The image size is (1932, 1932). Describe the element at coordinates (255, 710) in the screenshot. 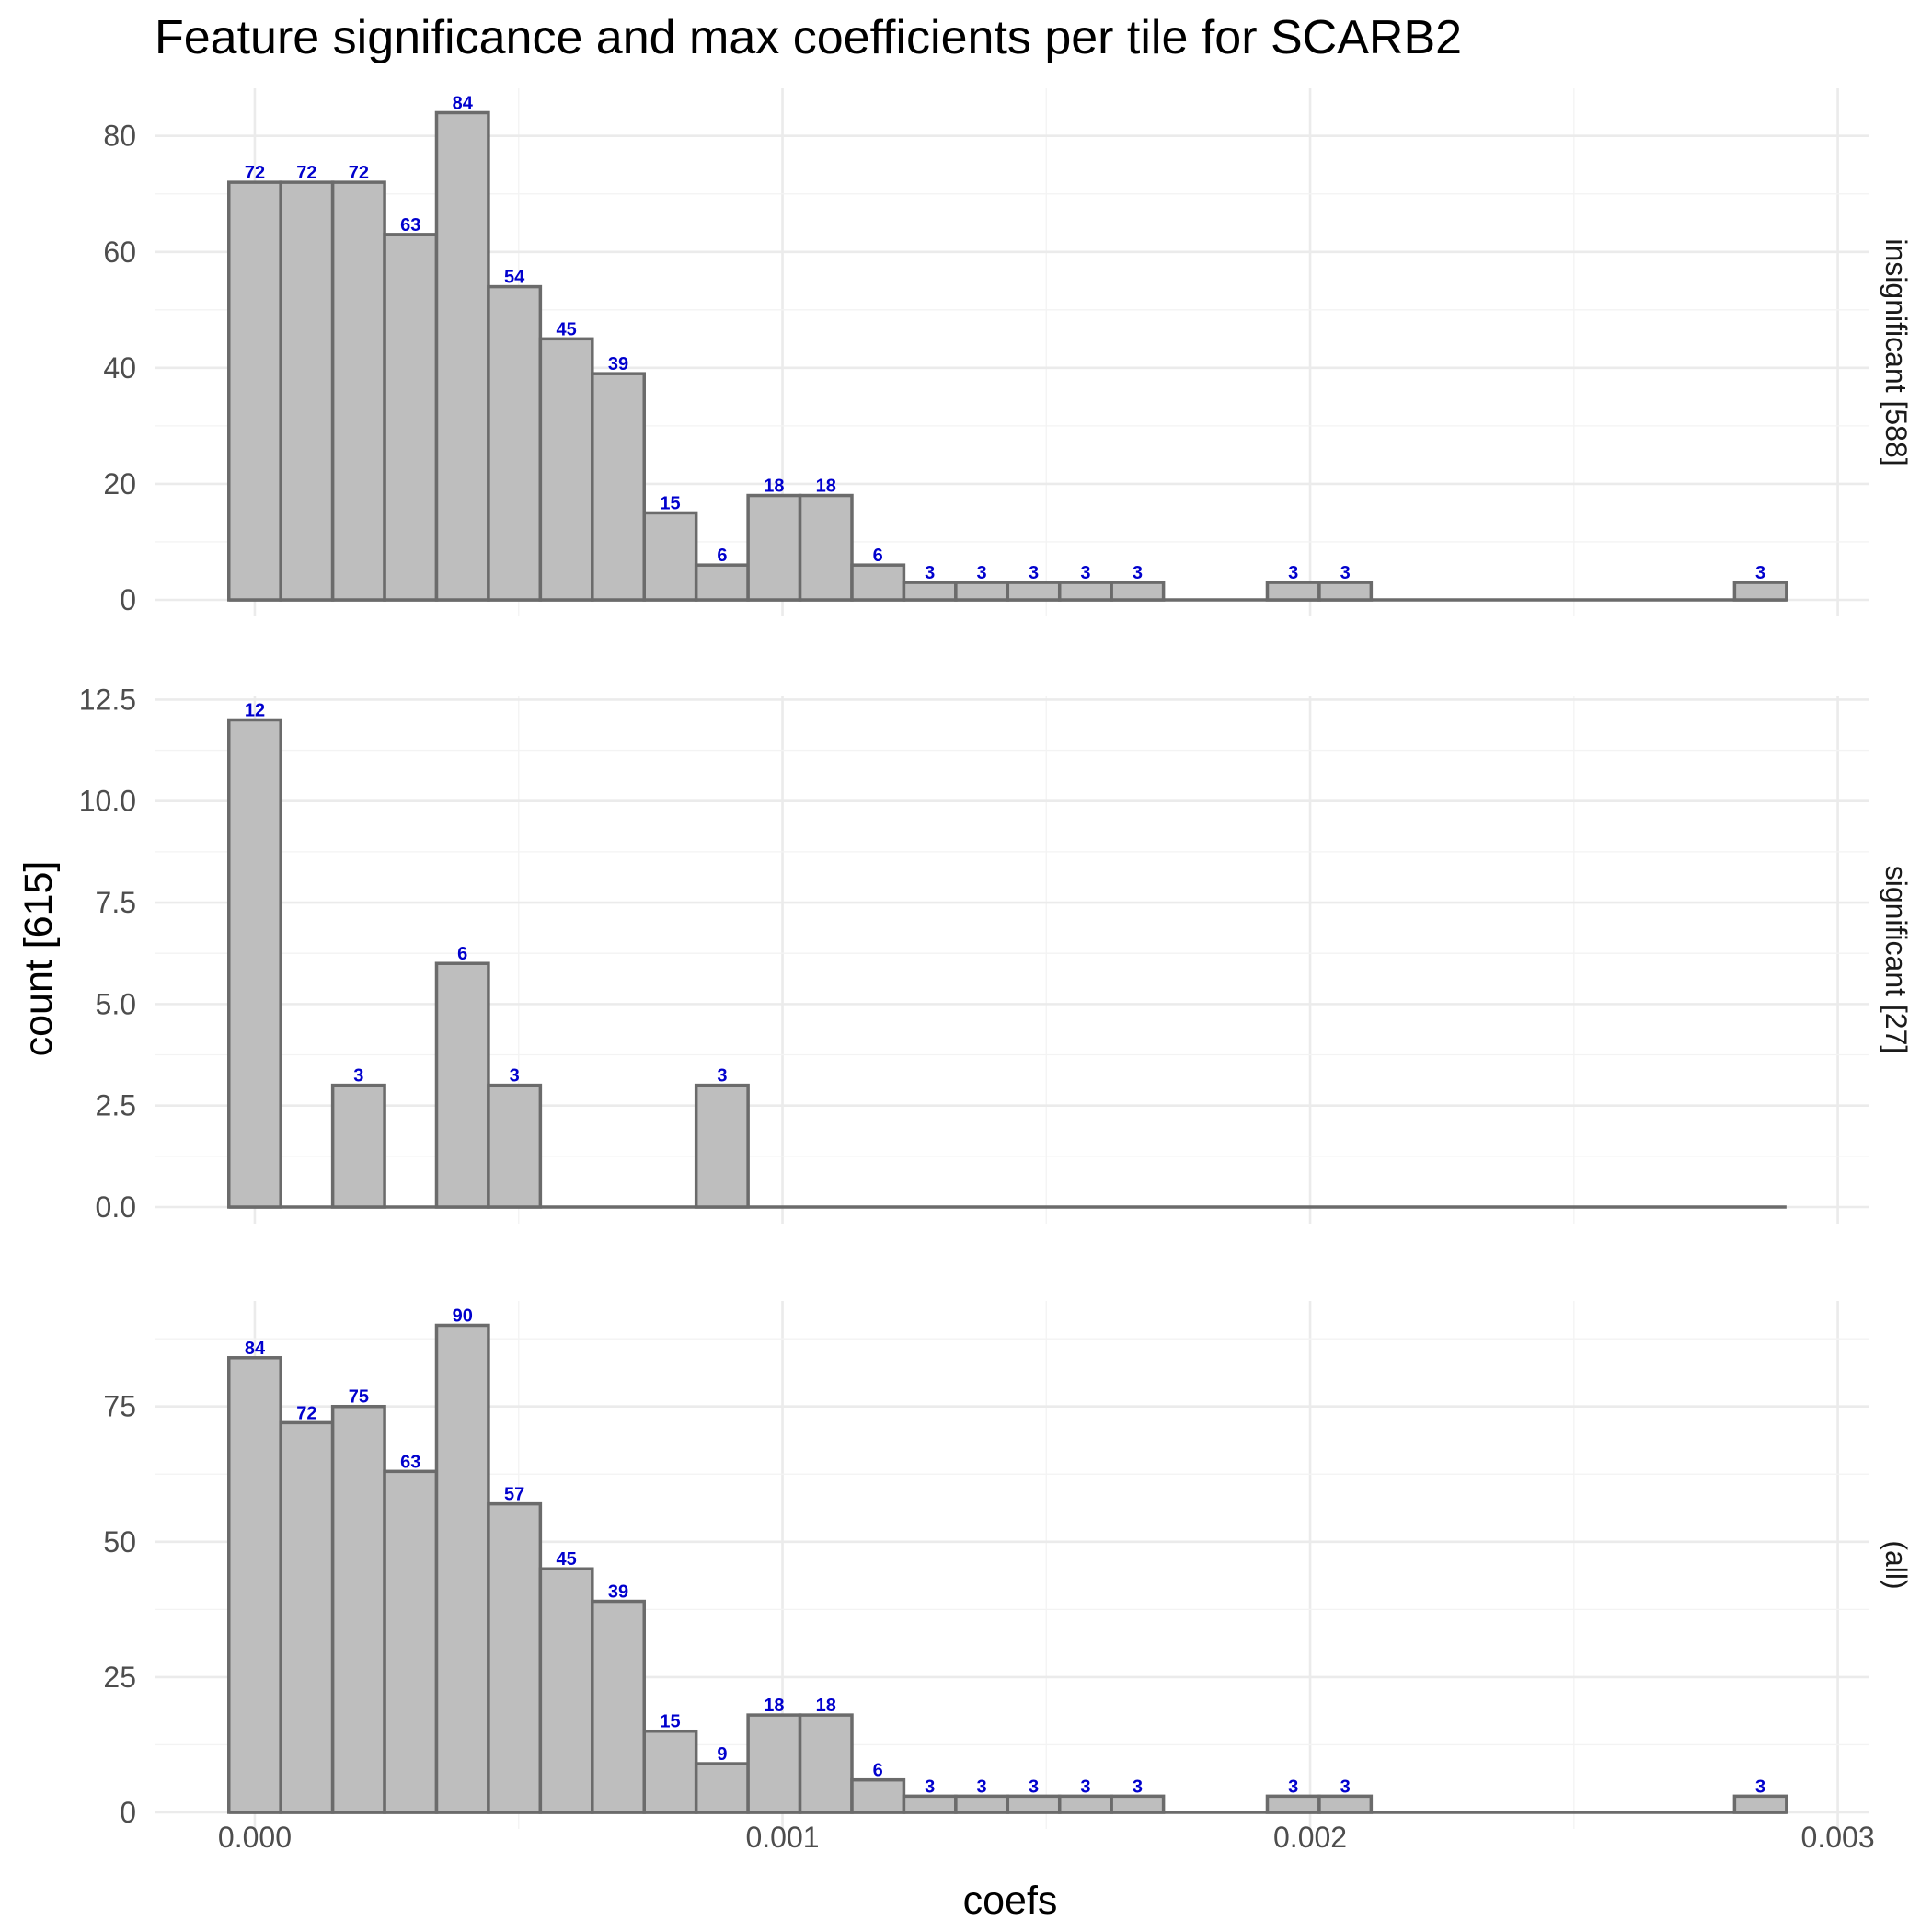

I see `bar-count-label: 12` at that location.